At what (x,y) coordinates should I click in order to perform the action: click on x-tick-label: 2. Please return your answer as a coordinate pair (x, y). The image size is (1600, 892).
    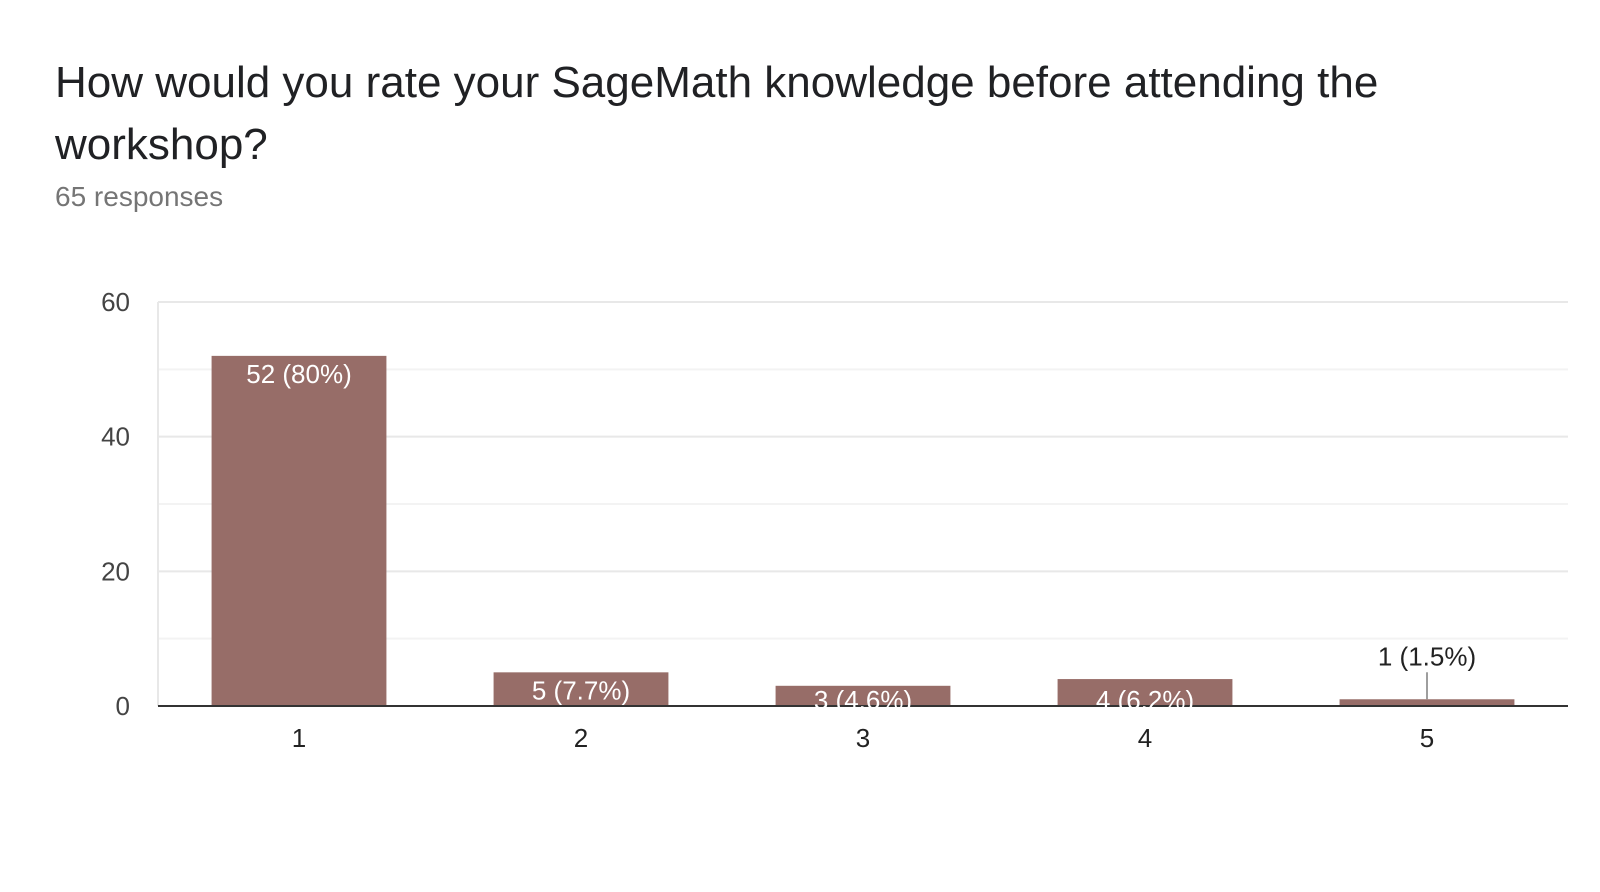
    Looking at the image, I should click on (581, 738).